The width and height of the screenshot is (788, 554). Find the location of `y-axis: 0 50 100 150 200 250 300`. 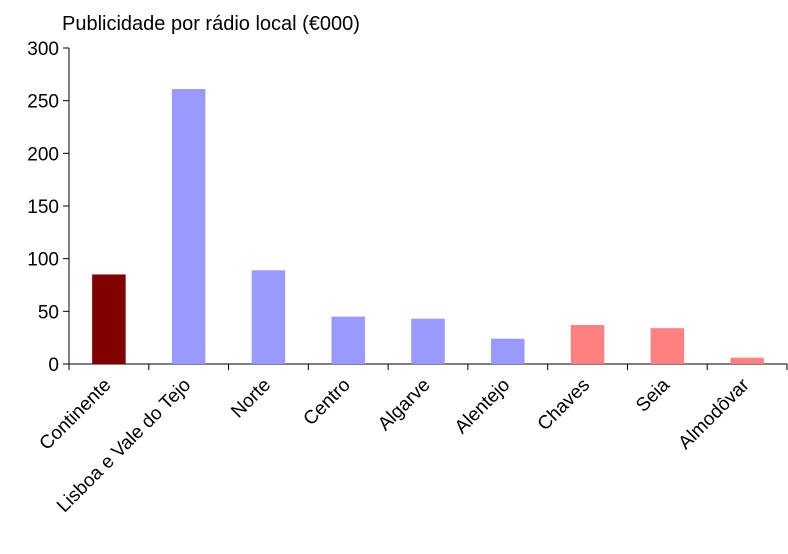

y-axis: 0 50 100 150 200 250 300 is located at coordinates (48, 207).